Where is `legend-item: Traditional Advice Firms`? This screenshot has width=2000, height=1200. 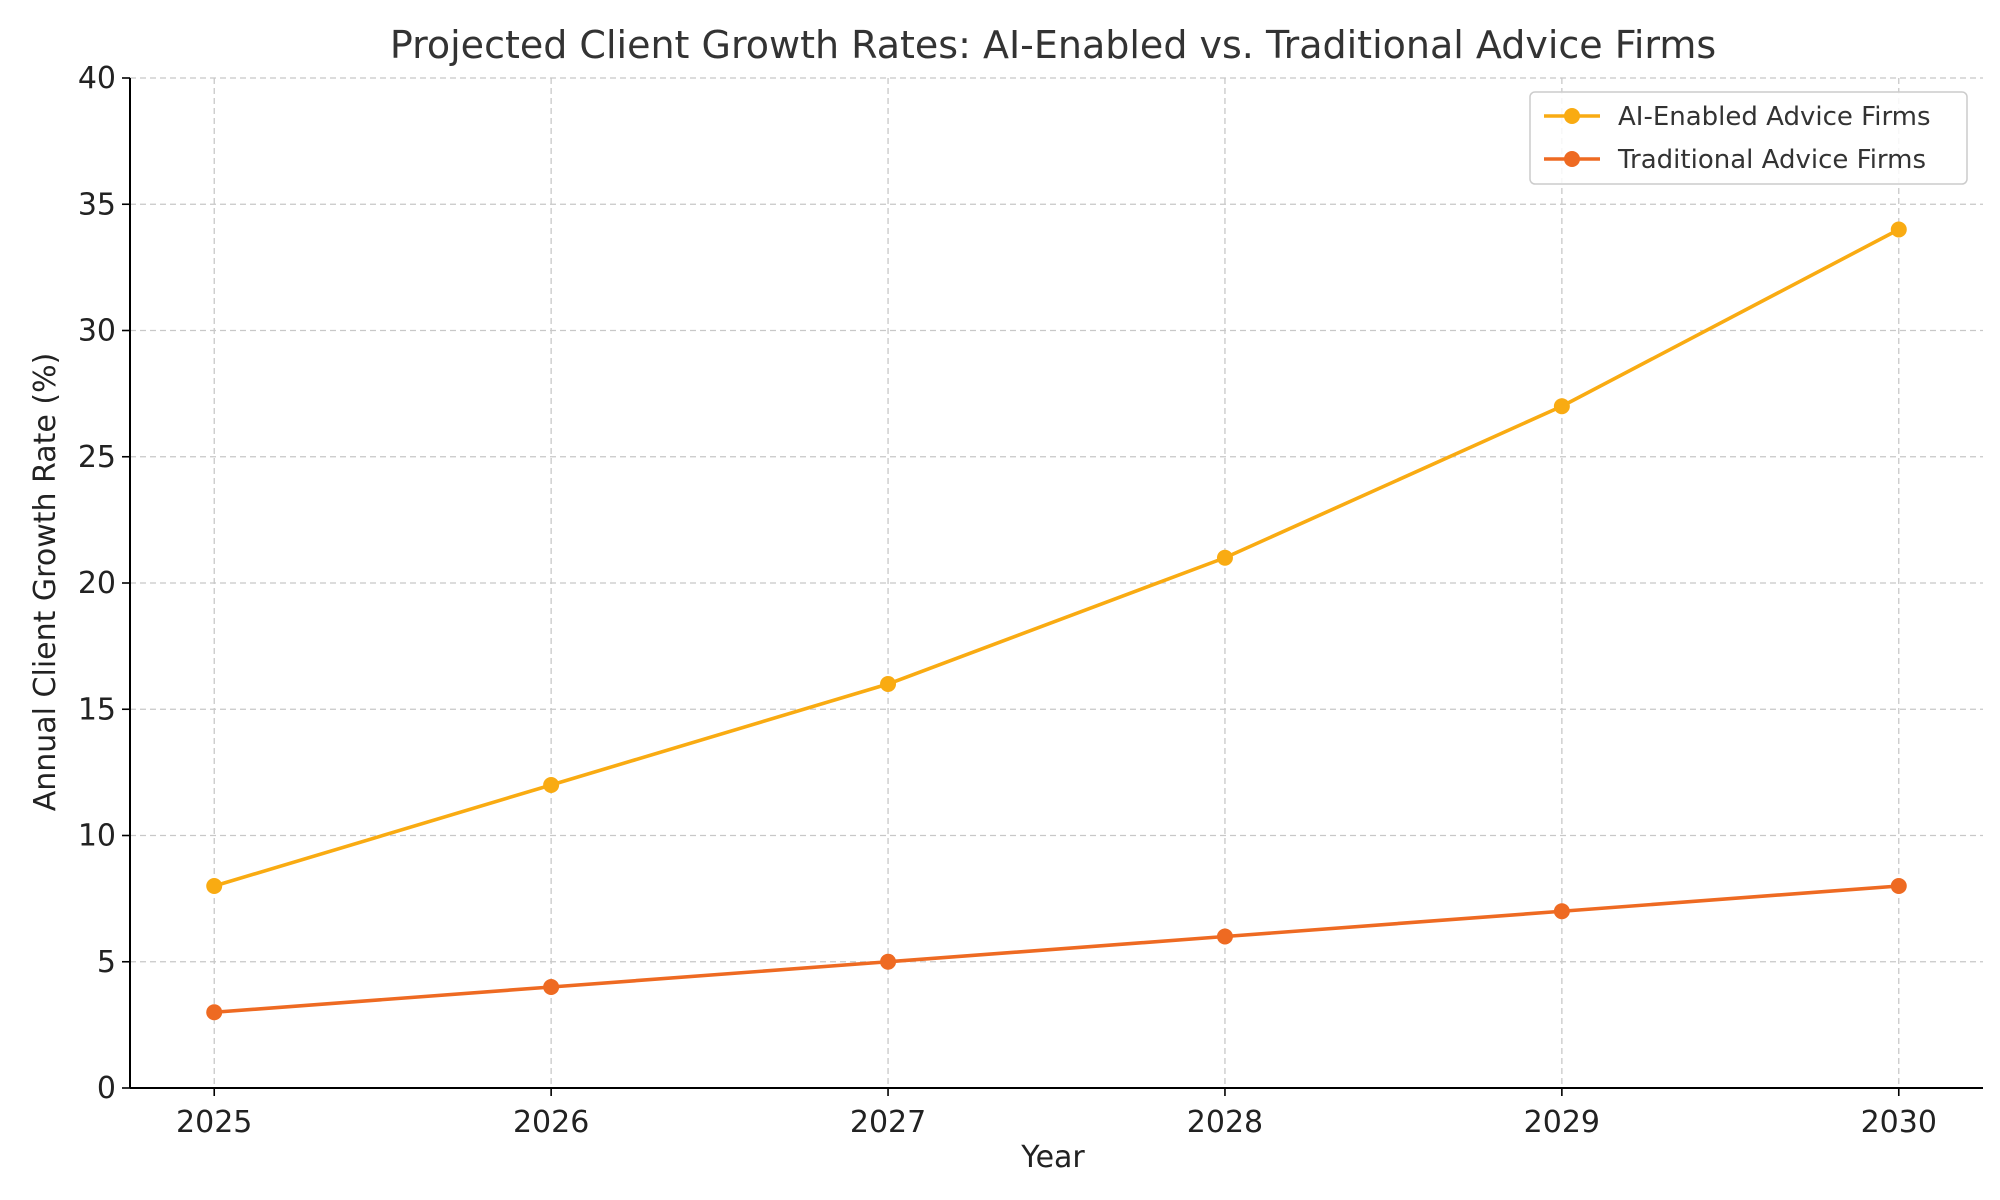 legend-item: Traditional Advice Firms is located at coordinates (1735, 160).